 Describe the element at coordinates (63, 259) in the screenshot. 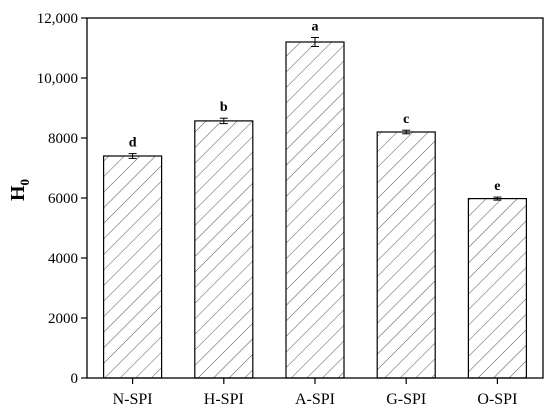

I see `y-tick-label: 4000` at that location.